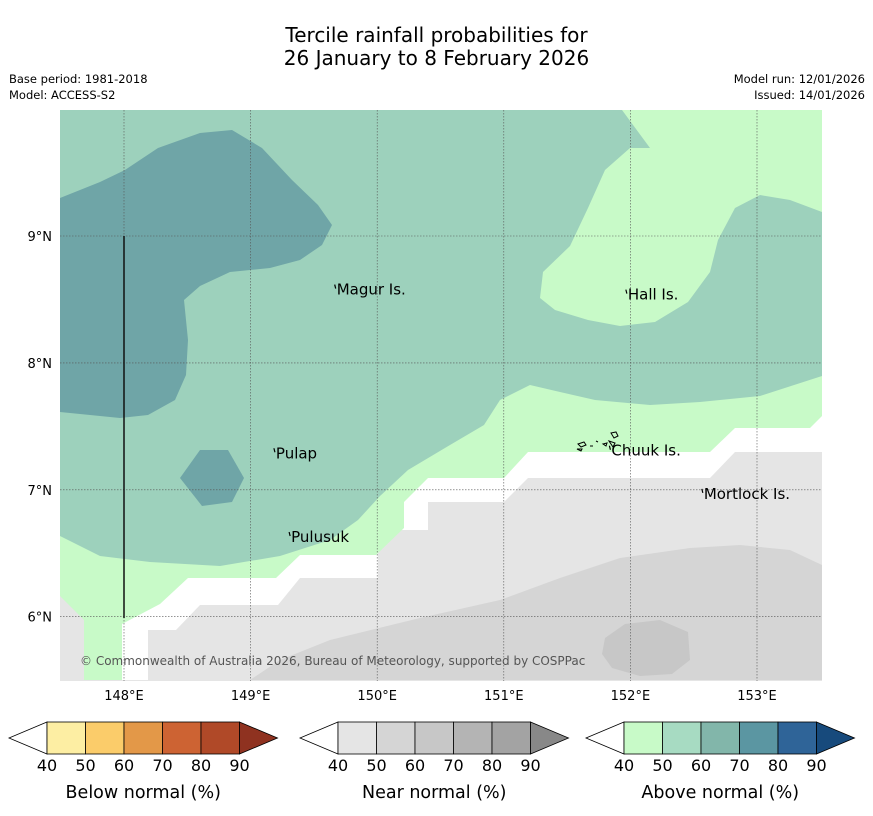 This screenshot has width=873, height=816. Describe the element at coordinates (143, 762) in the screenshot. I see `colorbar-1: 40 50 60 70 80 90 Below normal (%)` at that location.